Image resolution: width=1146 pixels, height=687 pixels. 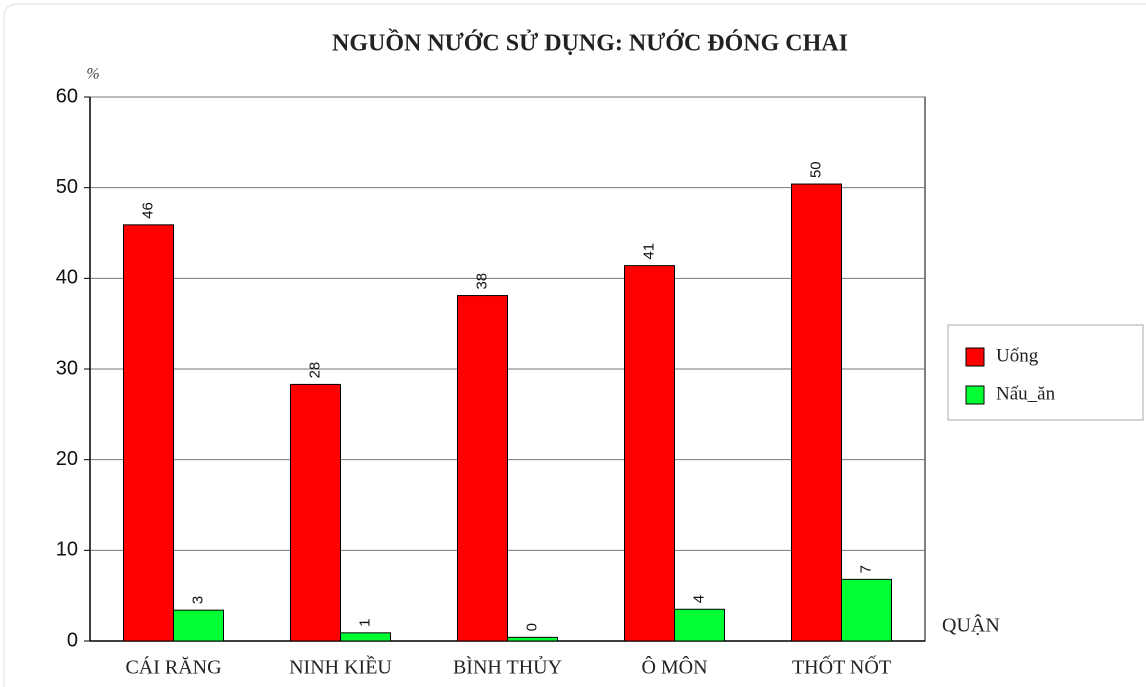 What do you see at coordinates (314, 370) in the screenshot?
I see `data-label: 28` at bounding box center [314, 370].